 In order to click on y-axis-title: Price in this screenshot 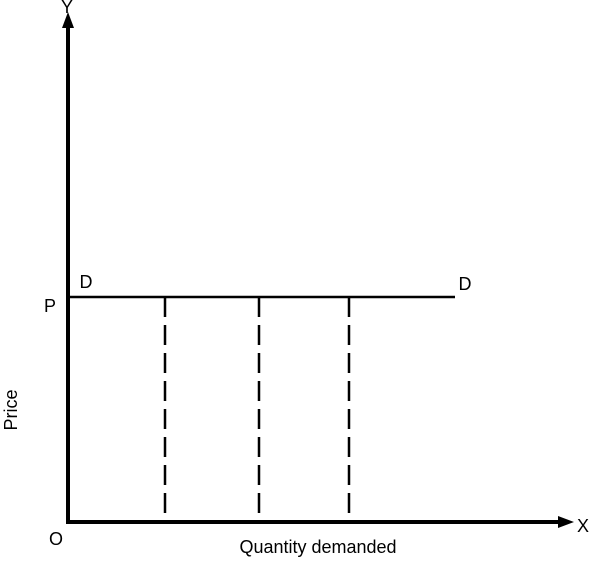, I will do `click(11, 409)`.